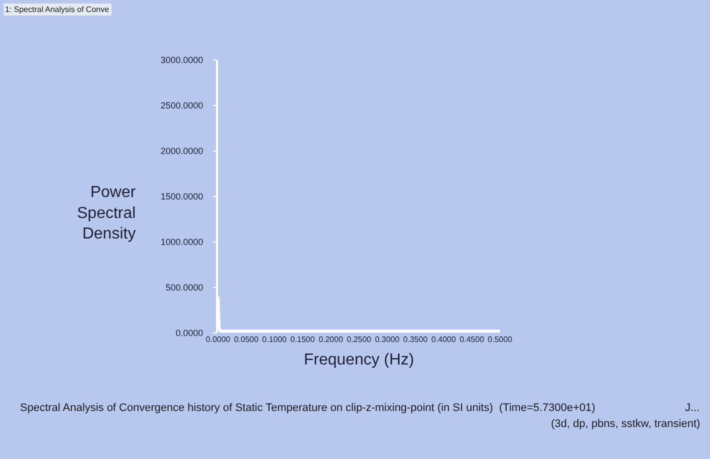  I want to click on y-tick-label: 2500.0000, so click(182, 105).